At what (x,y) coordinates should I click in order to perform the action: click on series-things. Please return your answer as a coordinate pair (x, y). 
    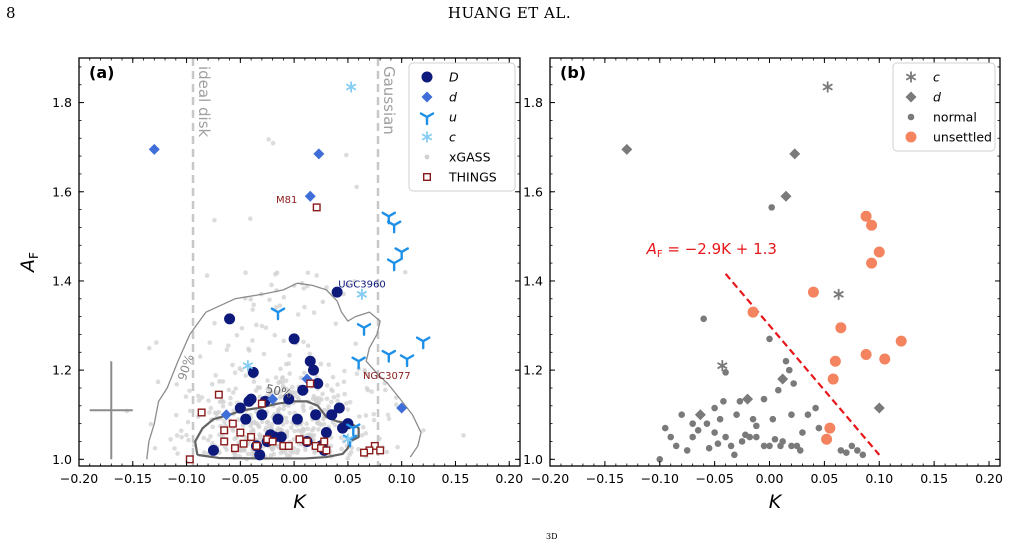
    Looking at the image, I should click on (285, 333).